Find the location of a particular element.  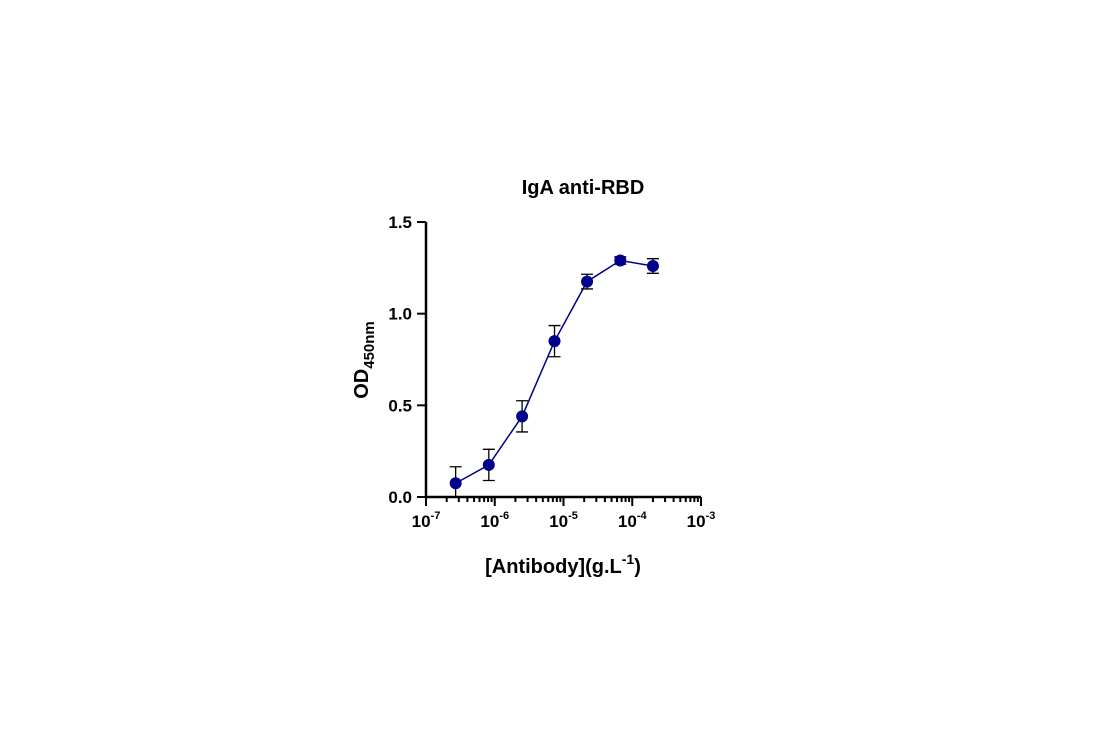

x-tick-label: 10⁻⁴ is located at coordinates (633, 520).